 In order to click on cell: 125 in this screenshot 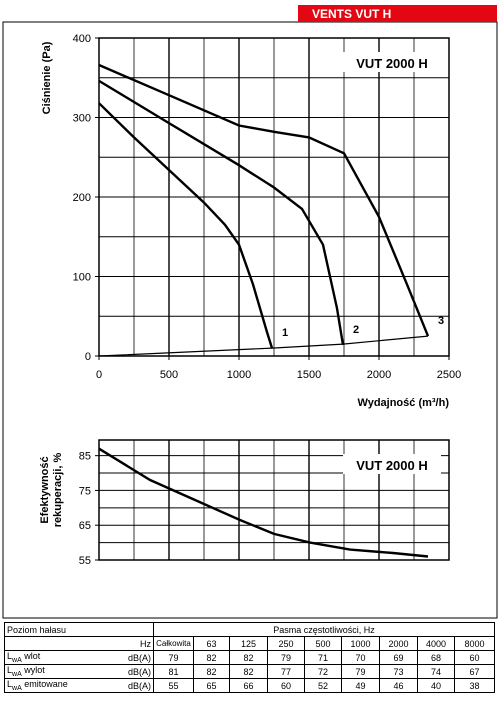, I will do `click(248, 643)`.